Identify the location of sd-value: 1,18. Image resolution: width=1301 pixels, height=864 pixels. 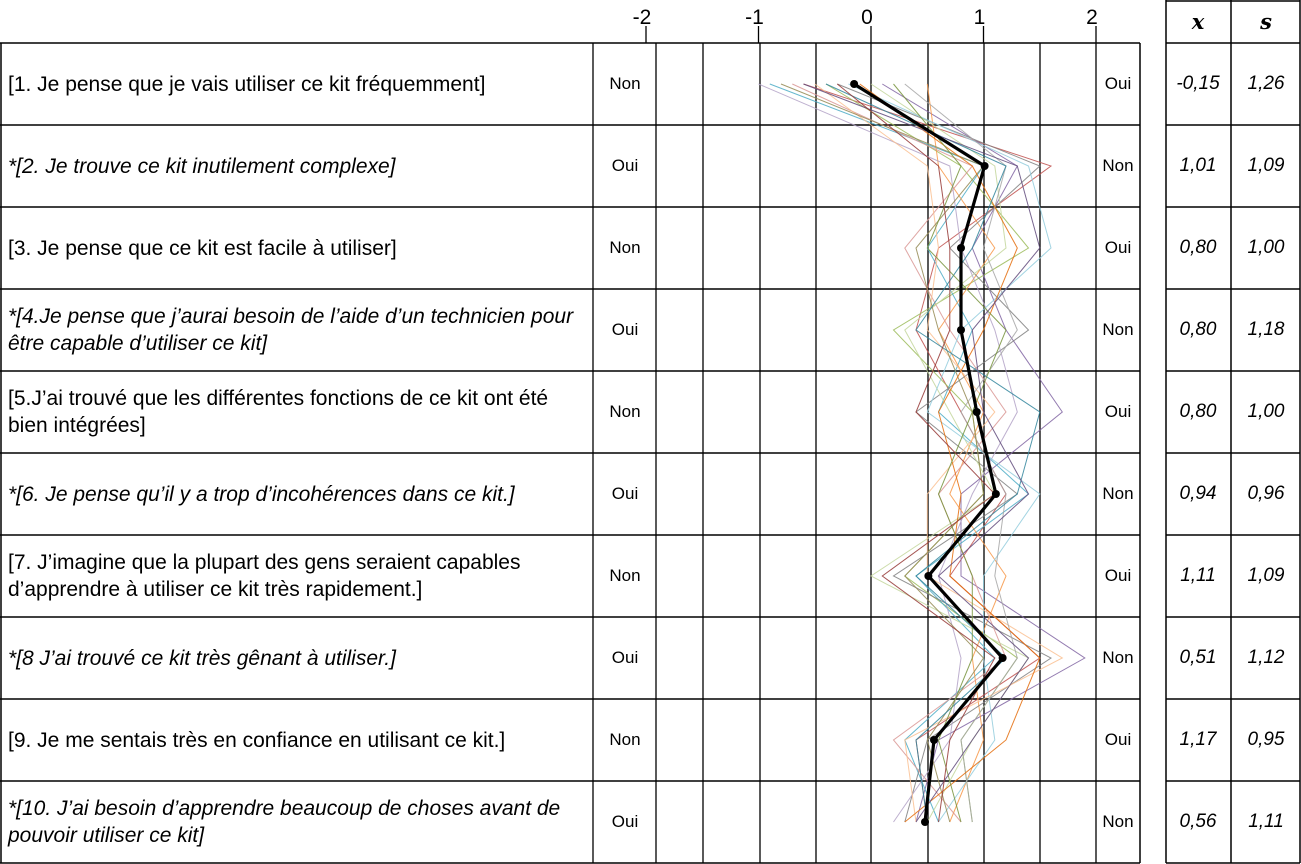
(1266, 329).